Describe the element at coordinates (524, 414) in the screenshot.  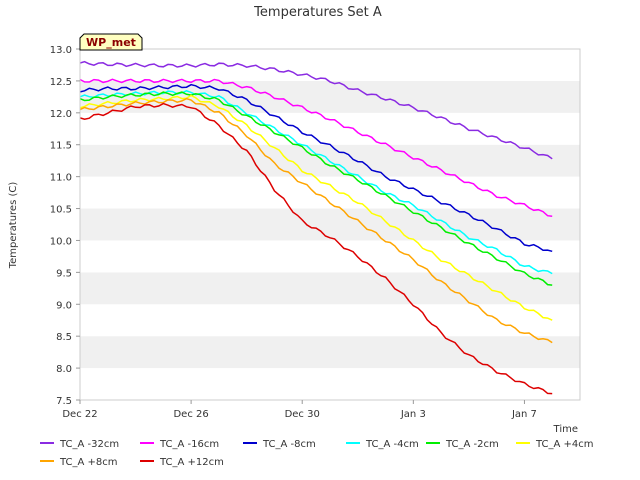
I see `x-tick-label: Jan 7` at that location.